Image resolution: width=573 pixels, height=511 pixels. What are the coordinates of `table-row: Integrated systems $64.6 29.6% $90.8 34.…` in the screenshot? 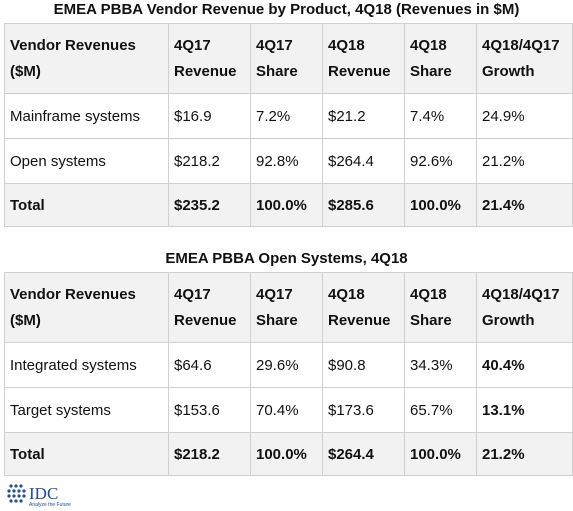 It's located at (288, 365).